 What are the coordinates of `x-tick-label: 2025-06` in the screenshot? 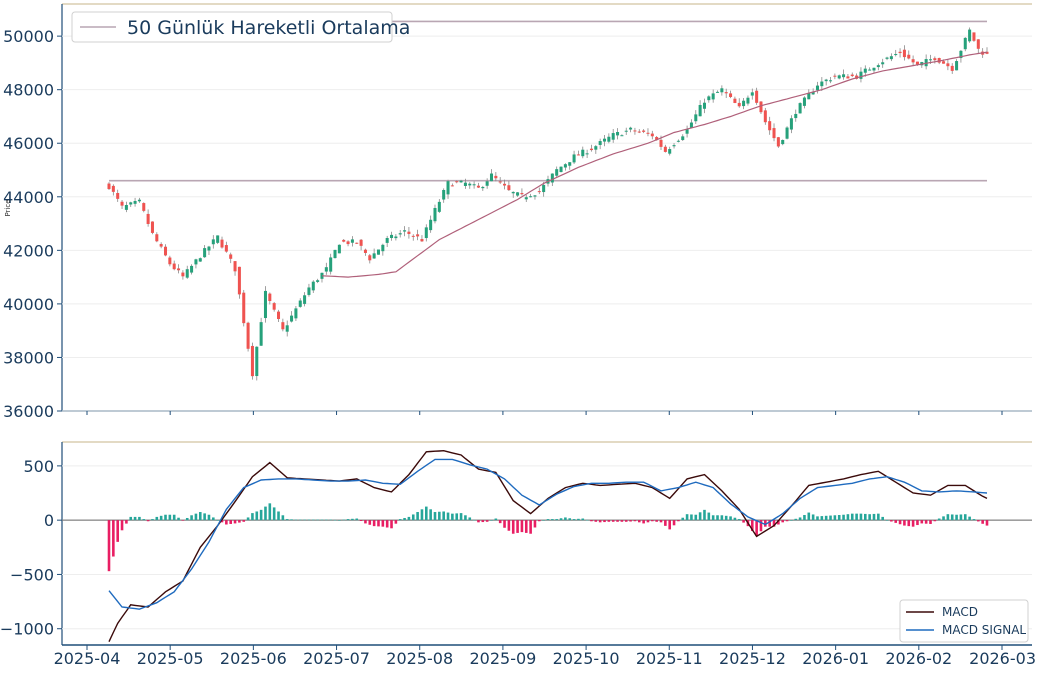 It's located at (253, 658).